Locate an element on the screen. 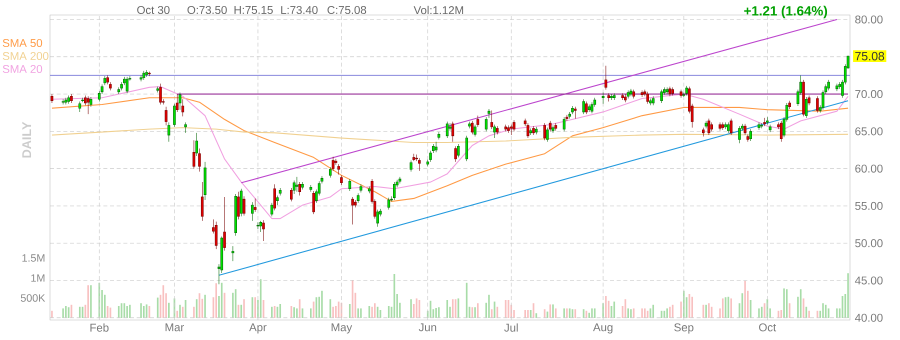  x-tick-label: May is located at coordinates (342, 328).